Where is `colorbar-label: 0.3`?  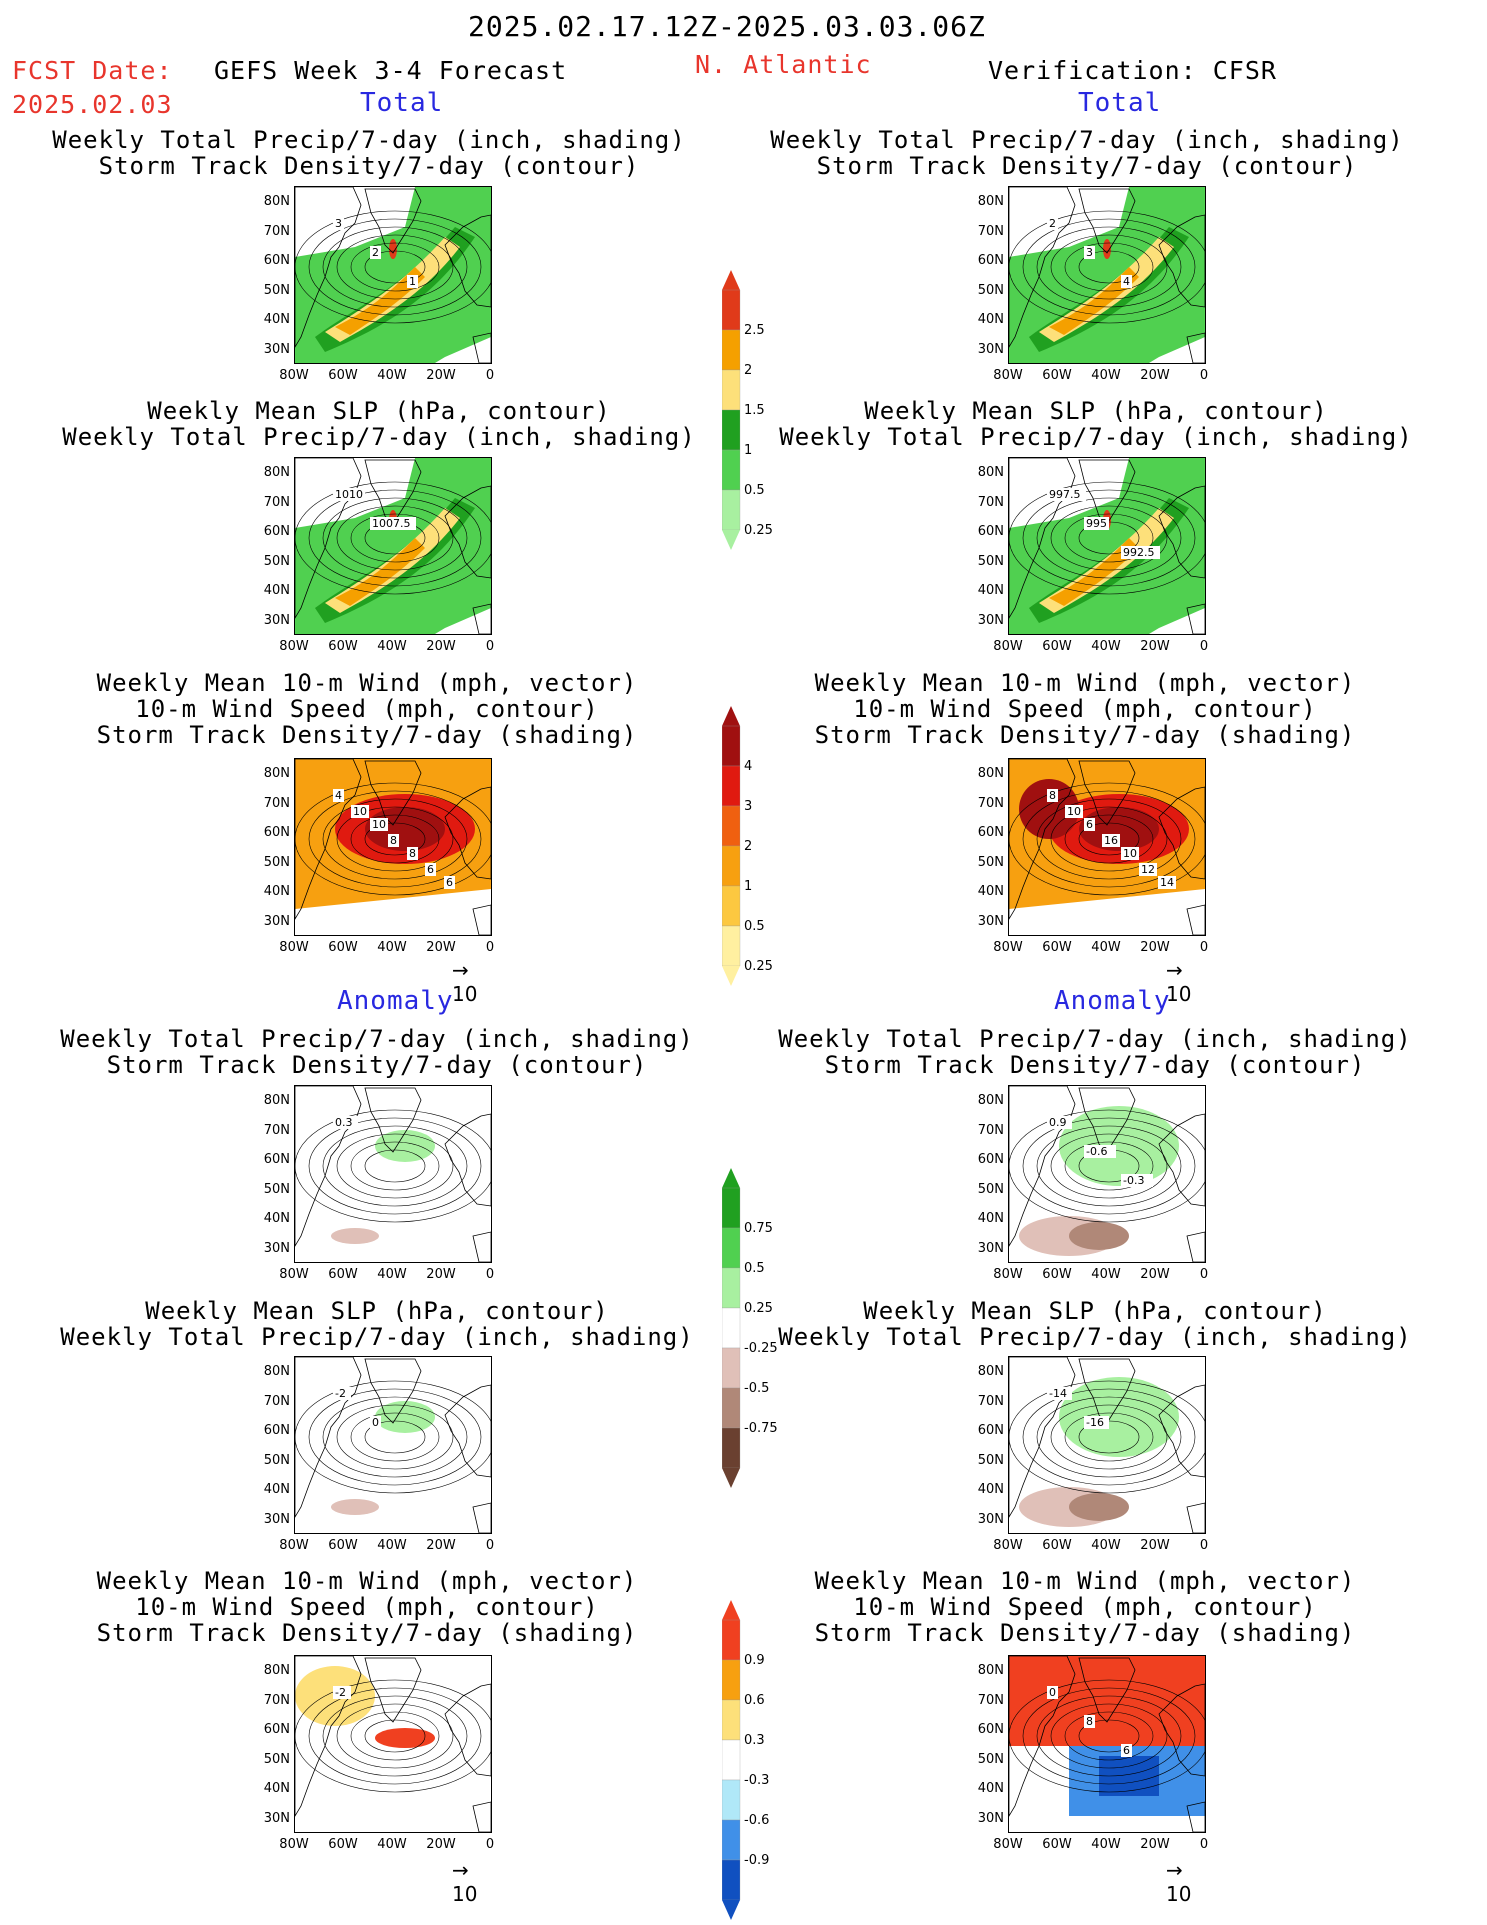
colorbar-label: 0.3 is located at coordinates (754, 1740).